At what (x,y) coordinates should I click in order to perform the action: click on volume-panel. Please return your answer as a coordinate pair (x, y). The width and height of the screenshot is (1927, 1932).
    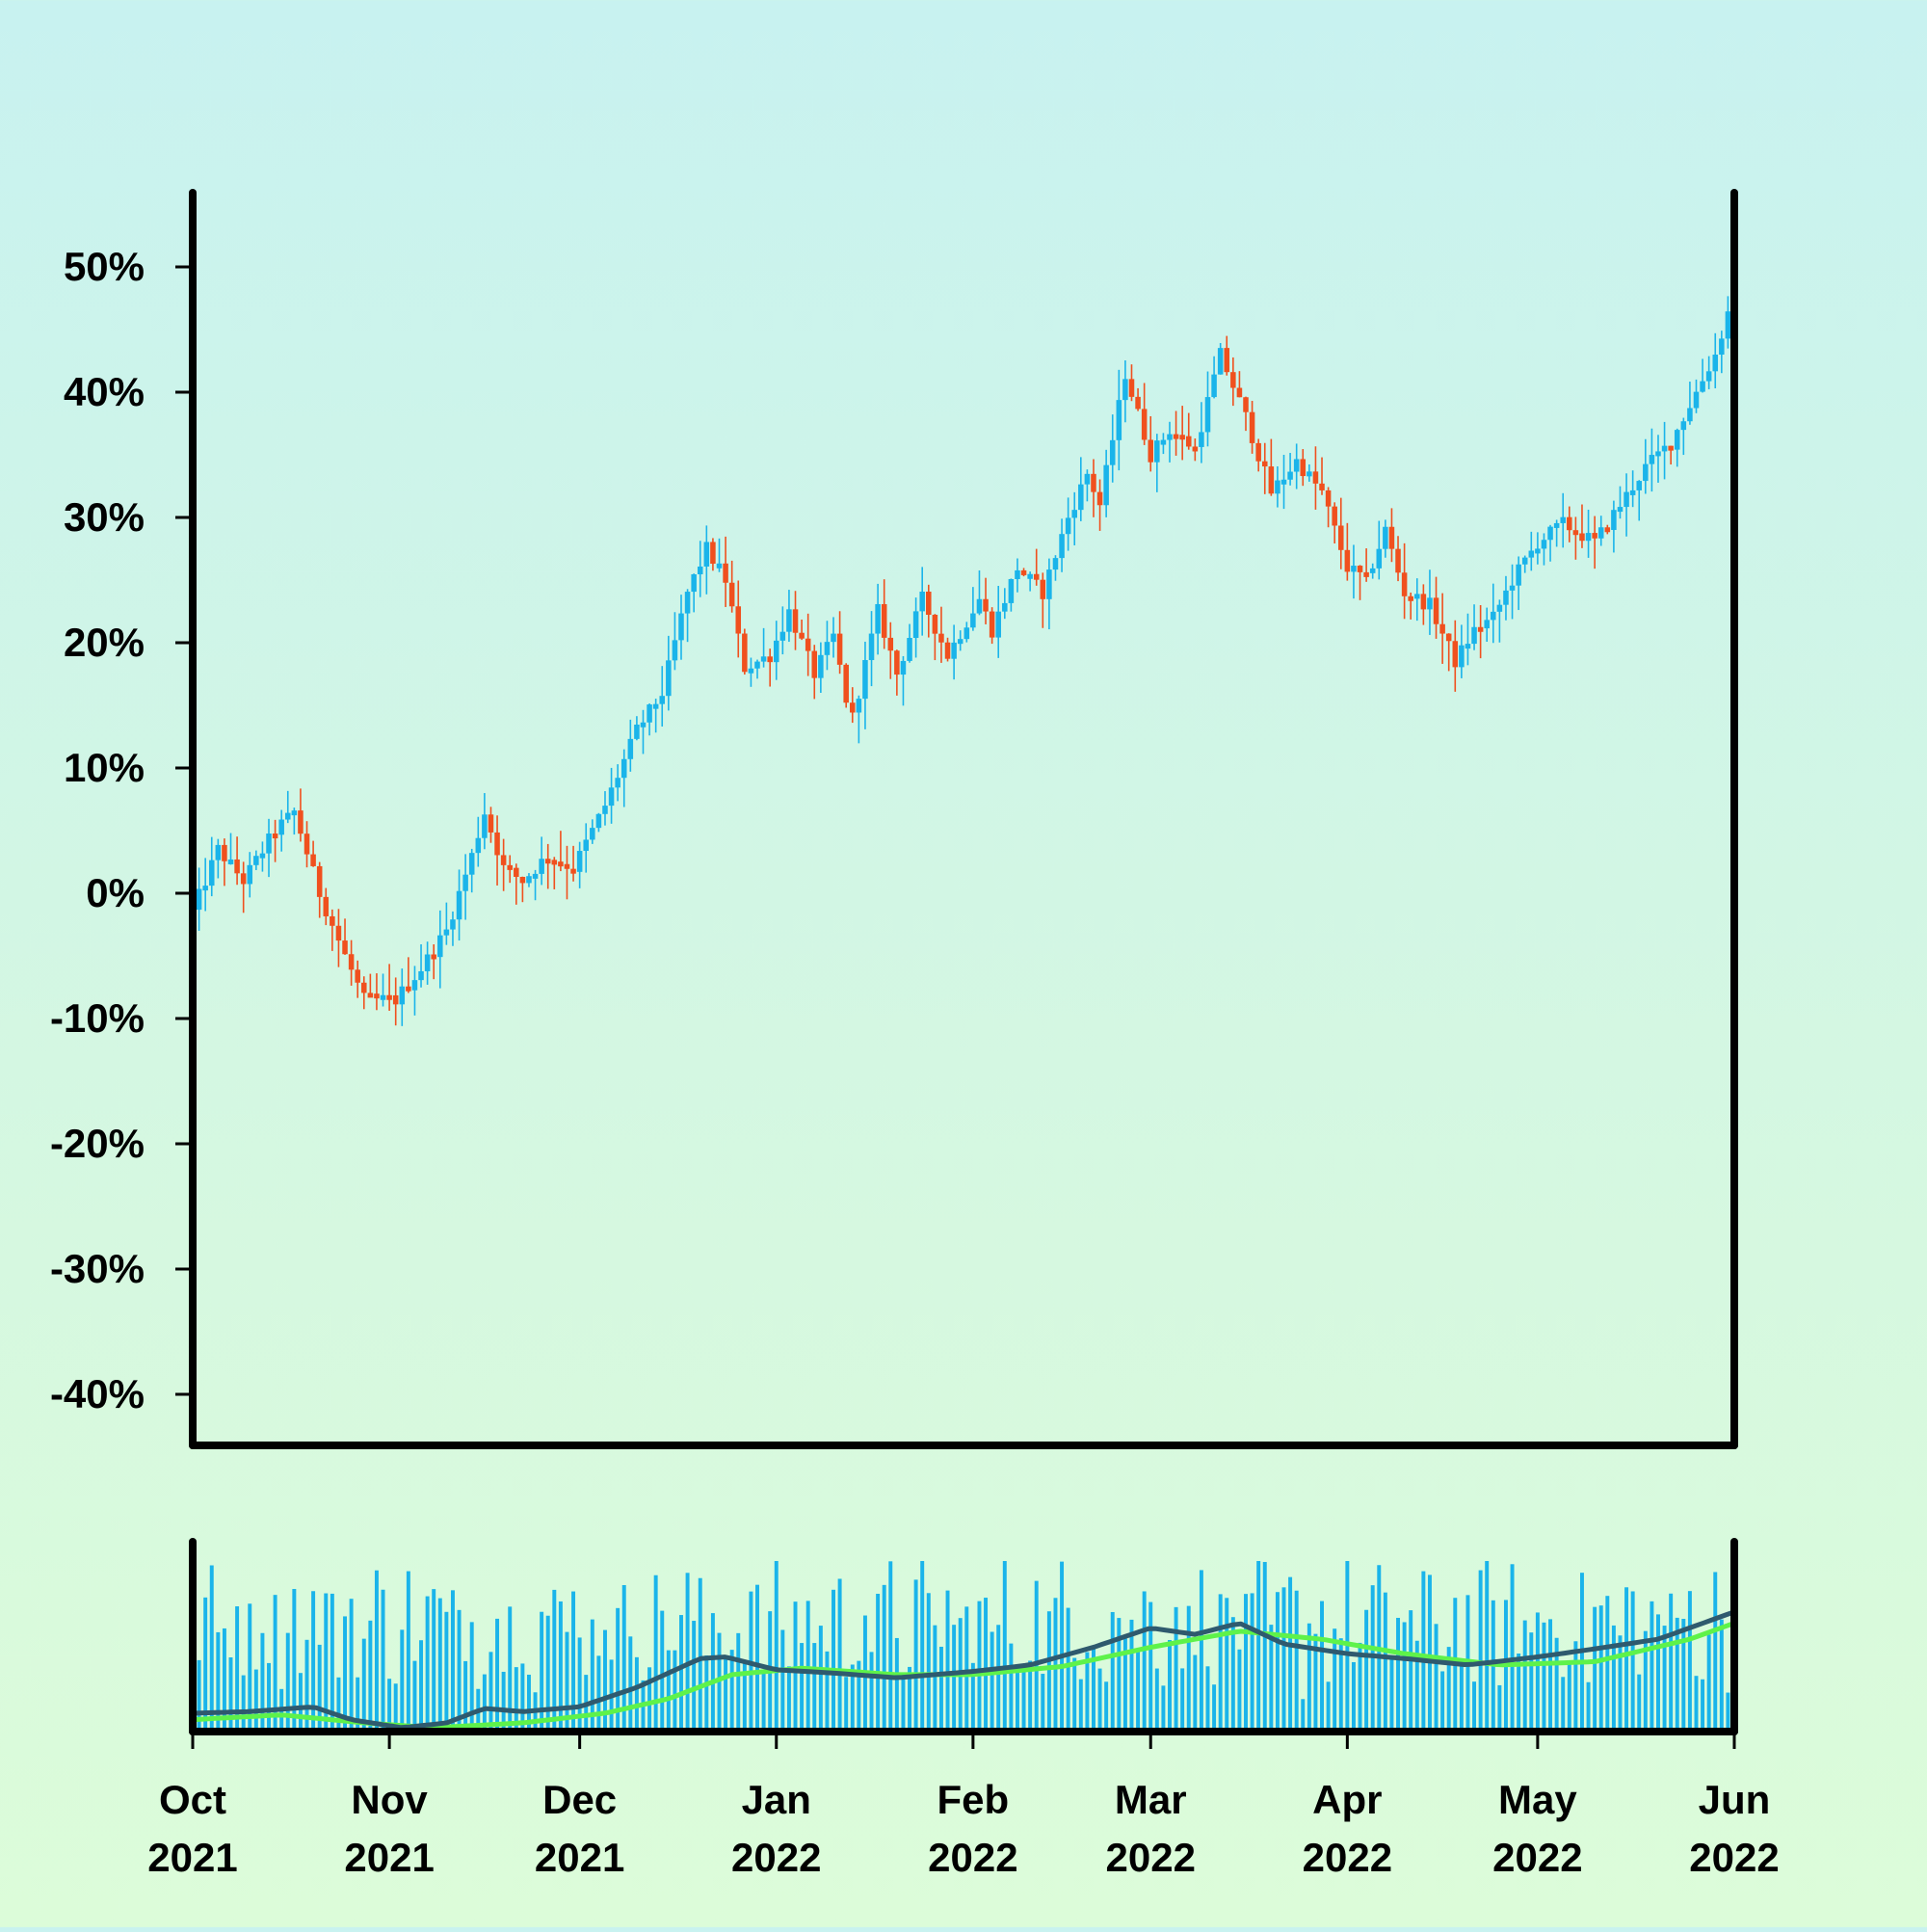
    Looking at the image, I should click on (963, 1636).